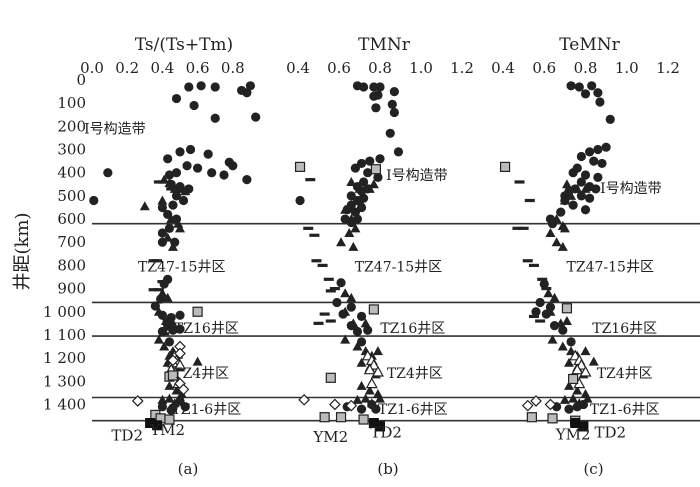 This screenshot has width=700, height=487. What do you see at coordinates (415, 374) in the screenshot?
I see `zone-label: TZ4井区` at bounding box center [415, 374].